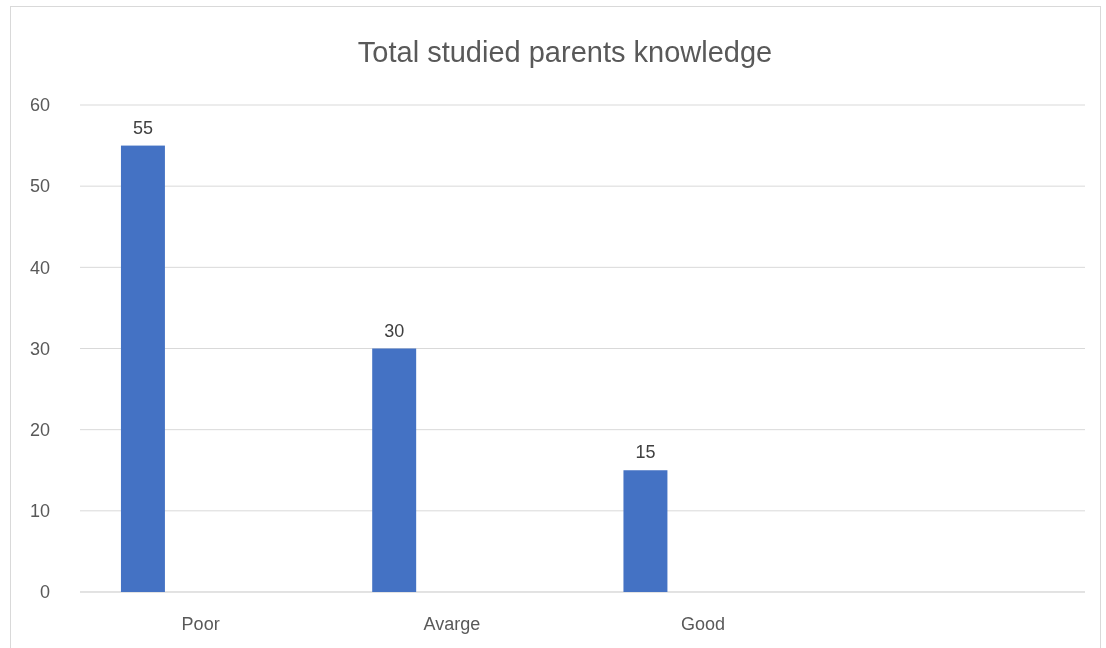  What do you see at coordinates (200, 624) in the screenshot?
I see `x-tick-label: Poor` at bounding box center [200, 624].